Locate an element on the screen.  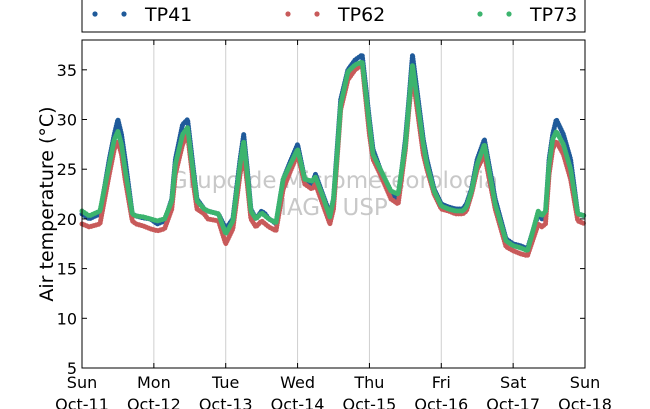
x-tick-day-label: Tue is located at coordinates (225, 382).